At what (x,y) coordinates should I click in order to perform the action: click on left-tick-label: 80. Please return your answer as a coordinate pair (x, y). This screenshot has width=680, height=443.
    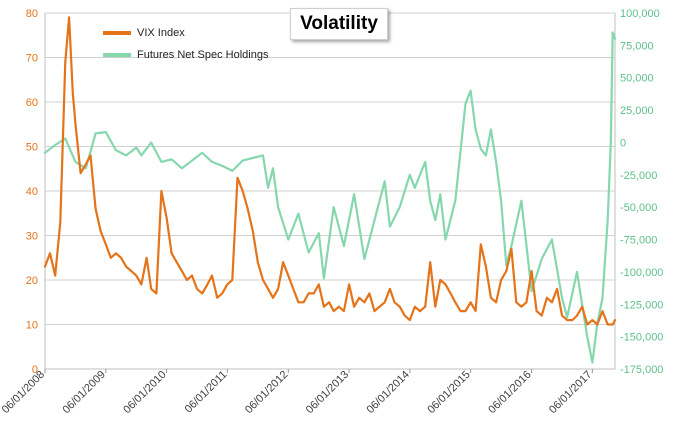
    Looking at the image, I should click on (32, 14).